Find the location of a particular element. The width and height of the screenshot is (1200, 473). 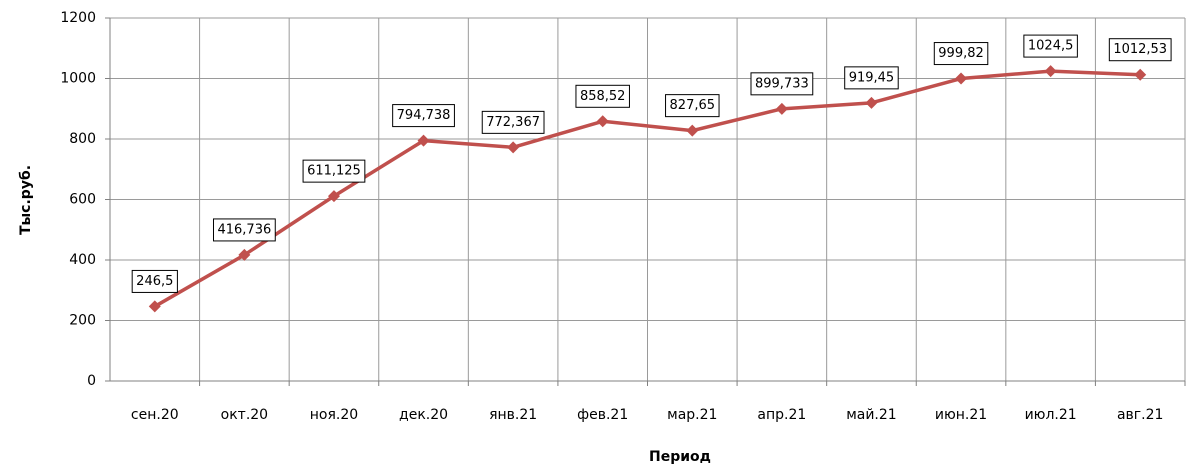

data-label: 1024,5 is located at coordinates (1051, 46).